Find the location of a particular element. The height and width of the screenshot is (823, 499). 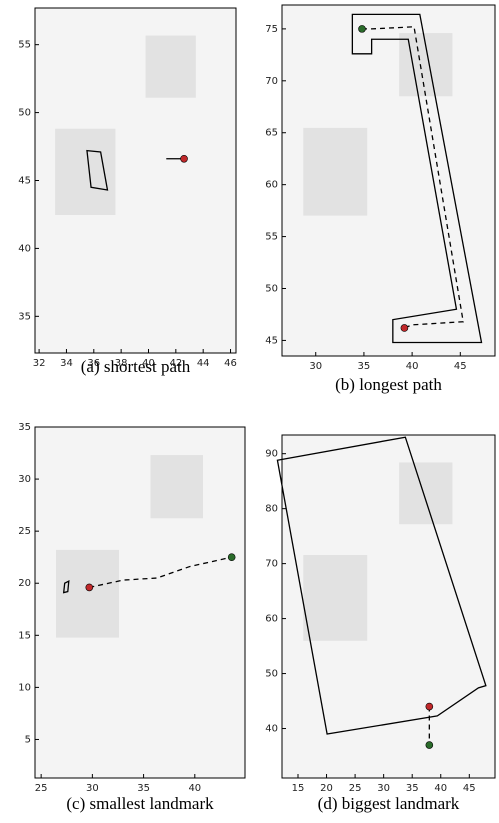

x-tick-label: 38 is located at coordinates (121, 363).